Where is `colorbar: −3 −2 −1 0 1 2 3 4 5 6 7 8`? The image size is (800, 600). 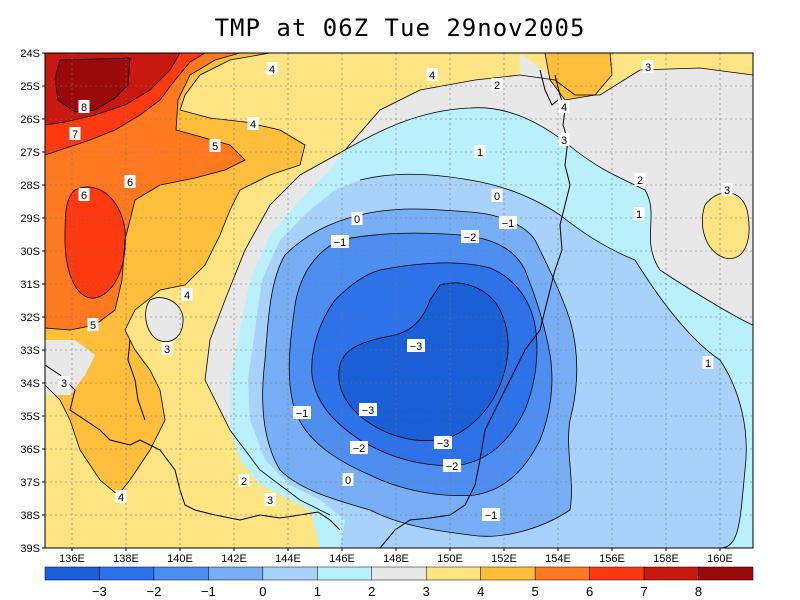
colorbar: −3 −2 −1 0 1 2 3 4 5 6 7 8 is located at coordinates (399, 582).